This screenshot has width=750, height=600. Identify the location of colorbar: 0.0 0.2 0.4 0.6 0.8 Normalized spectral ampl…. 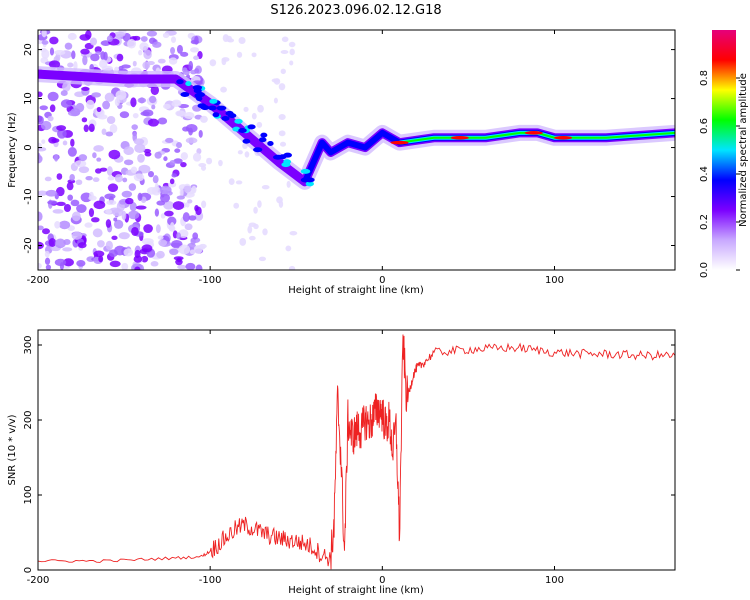
(724, 154).